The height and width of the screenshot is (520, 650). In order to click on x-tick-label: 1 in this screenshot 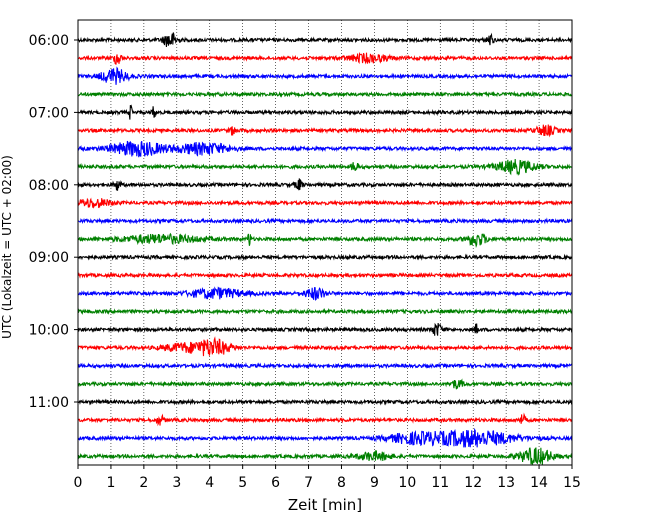, I will do `click(110, 483)`.